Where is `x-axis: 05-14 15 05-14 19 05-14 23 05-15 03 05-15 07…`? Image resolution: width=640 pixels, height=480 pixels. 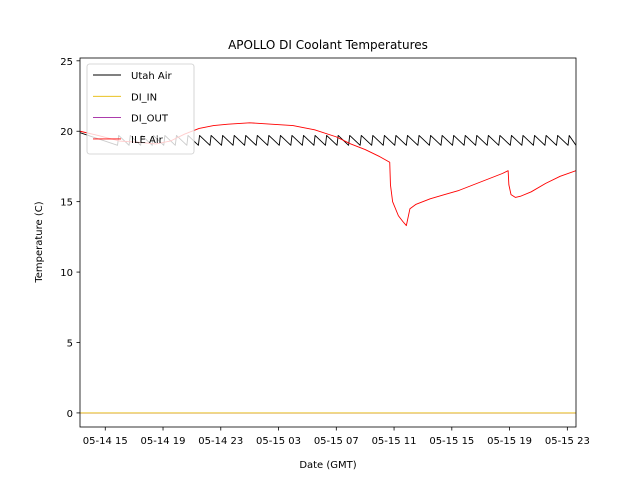 x-axis: 05-14 15 05-14 19 05-14 23 05-15 03 05-15 07… is located at coordinates (336, 437).